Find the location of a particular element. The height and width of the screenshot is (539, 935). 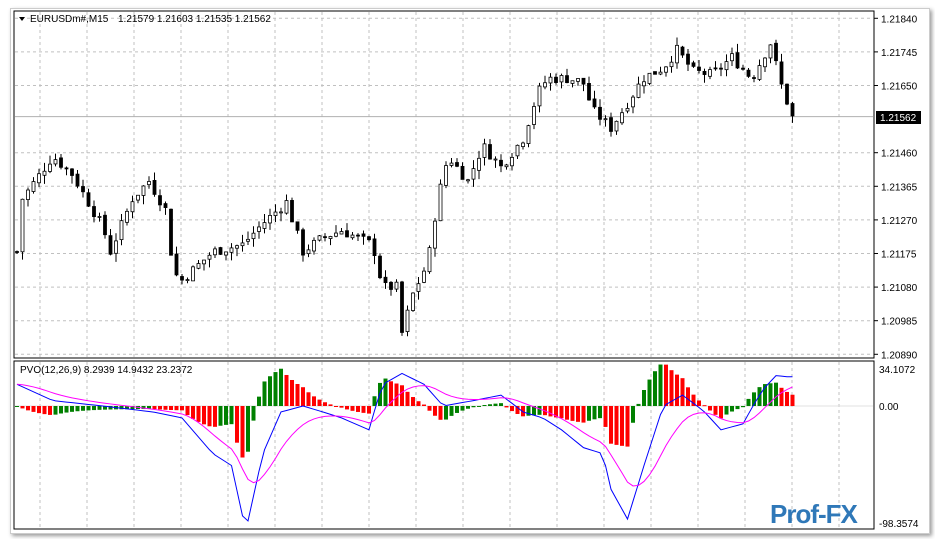

price-axis-label: 1.21745 is located at coordinates (899, 53).